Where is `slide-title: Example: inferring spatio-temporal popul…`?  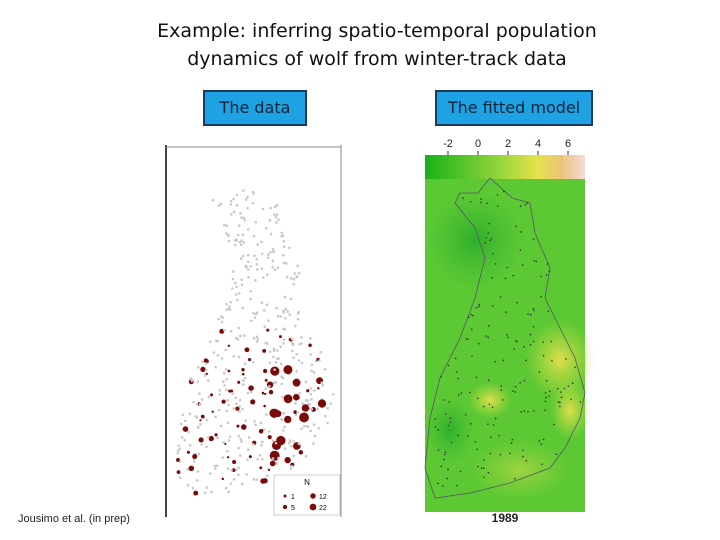
slide-title: Example: inferring spatio-temporal popul… is located at coordinates (377, 31).